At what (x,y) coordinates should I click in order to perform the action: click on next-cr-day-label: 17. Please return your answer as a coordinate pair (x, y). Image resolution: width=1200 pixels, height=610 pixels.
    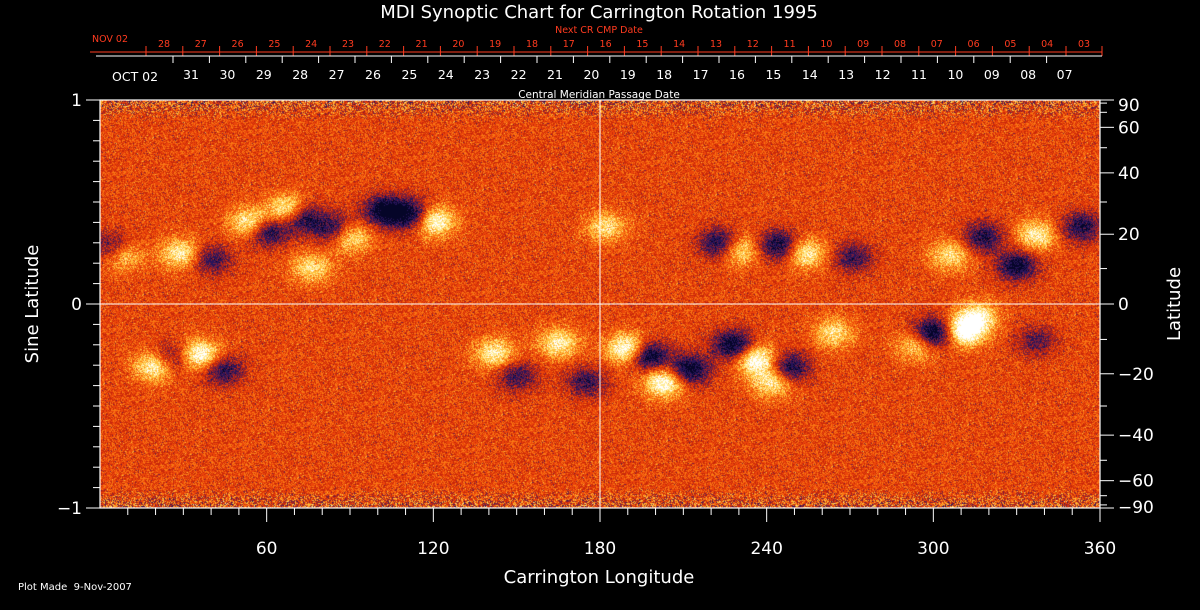
    Looking at the image, I should click on (569, 44).